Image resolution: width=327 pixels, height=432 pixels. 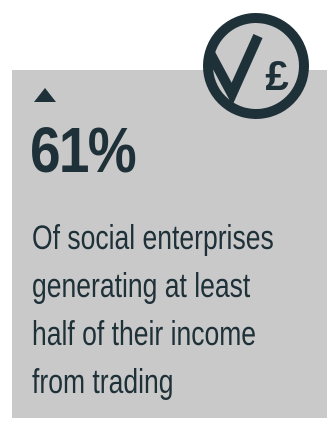 What do you see at coordinates (254, 65) in the screenshot?
I see `tick-pound-icon: £` at bounding box center [254, 65].